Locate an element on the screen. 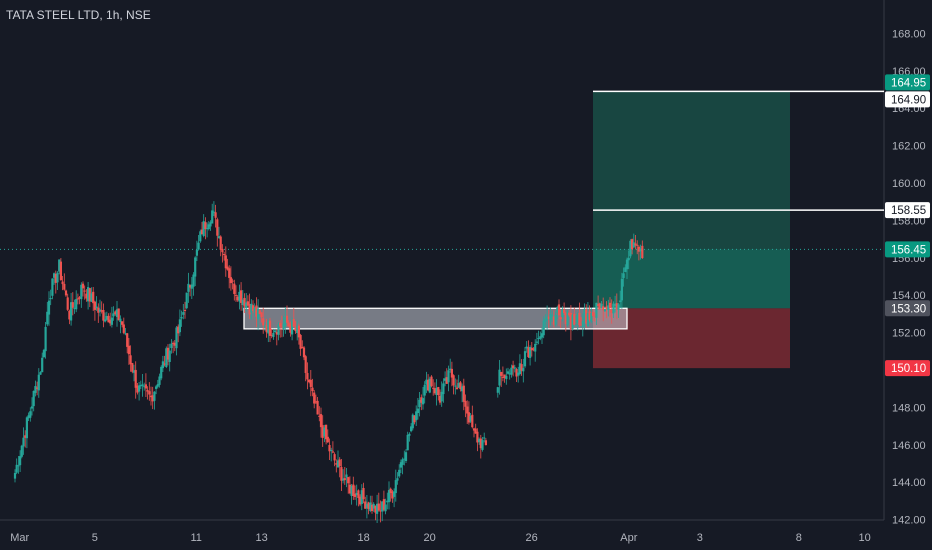 The width and height of the screenshot is (932, 550). x-tick-label: 18 is located at coordinates (364, 538).